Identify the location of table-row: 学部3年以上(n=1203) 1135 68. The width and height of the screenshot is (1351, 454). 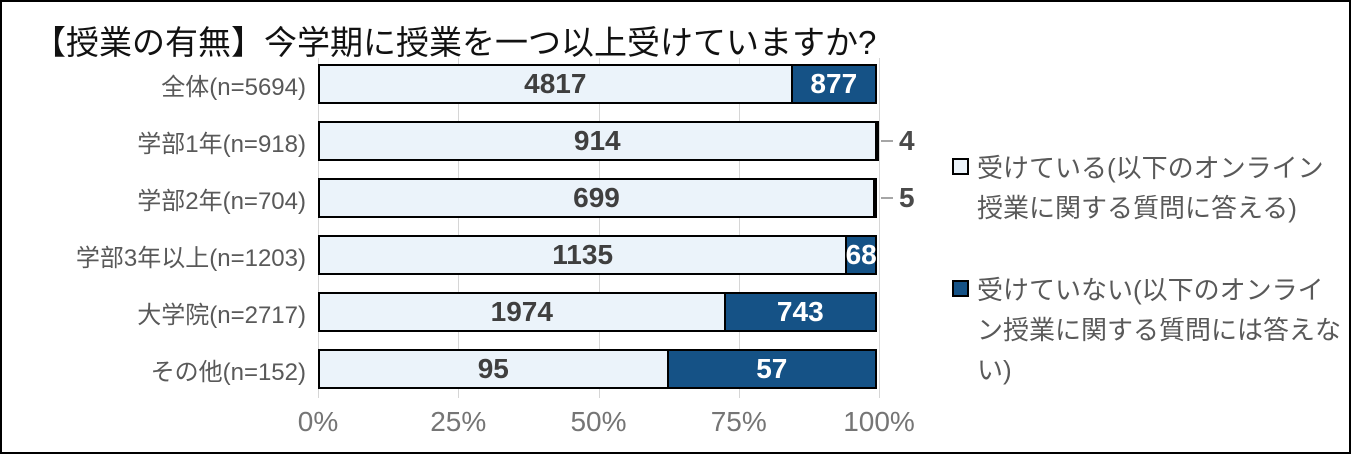
(675, 255).